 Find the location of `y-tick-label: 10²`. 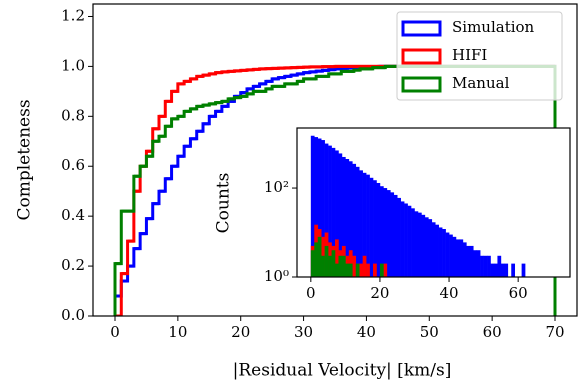

y-tick-label: 10² is located at coordinates (276, 187).